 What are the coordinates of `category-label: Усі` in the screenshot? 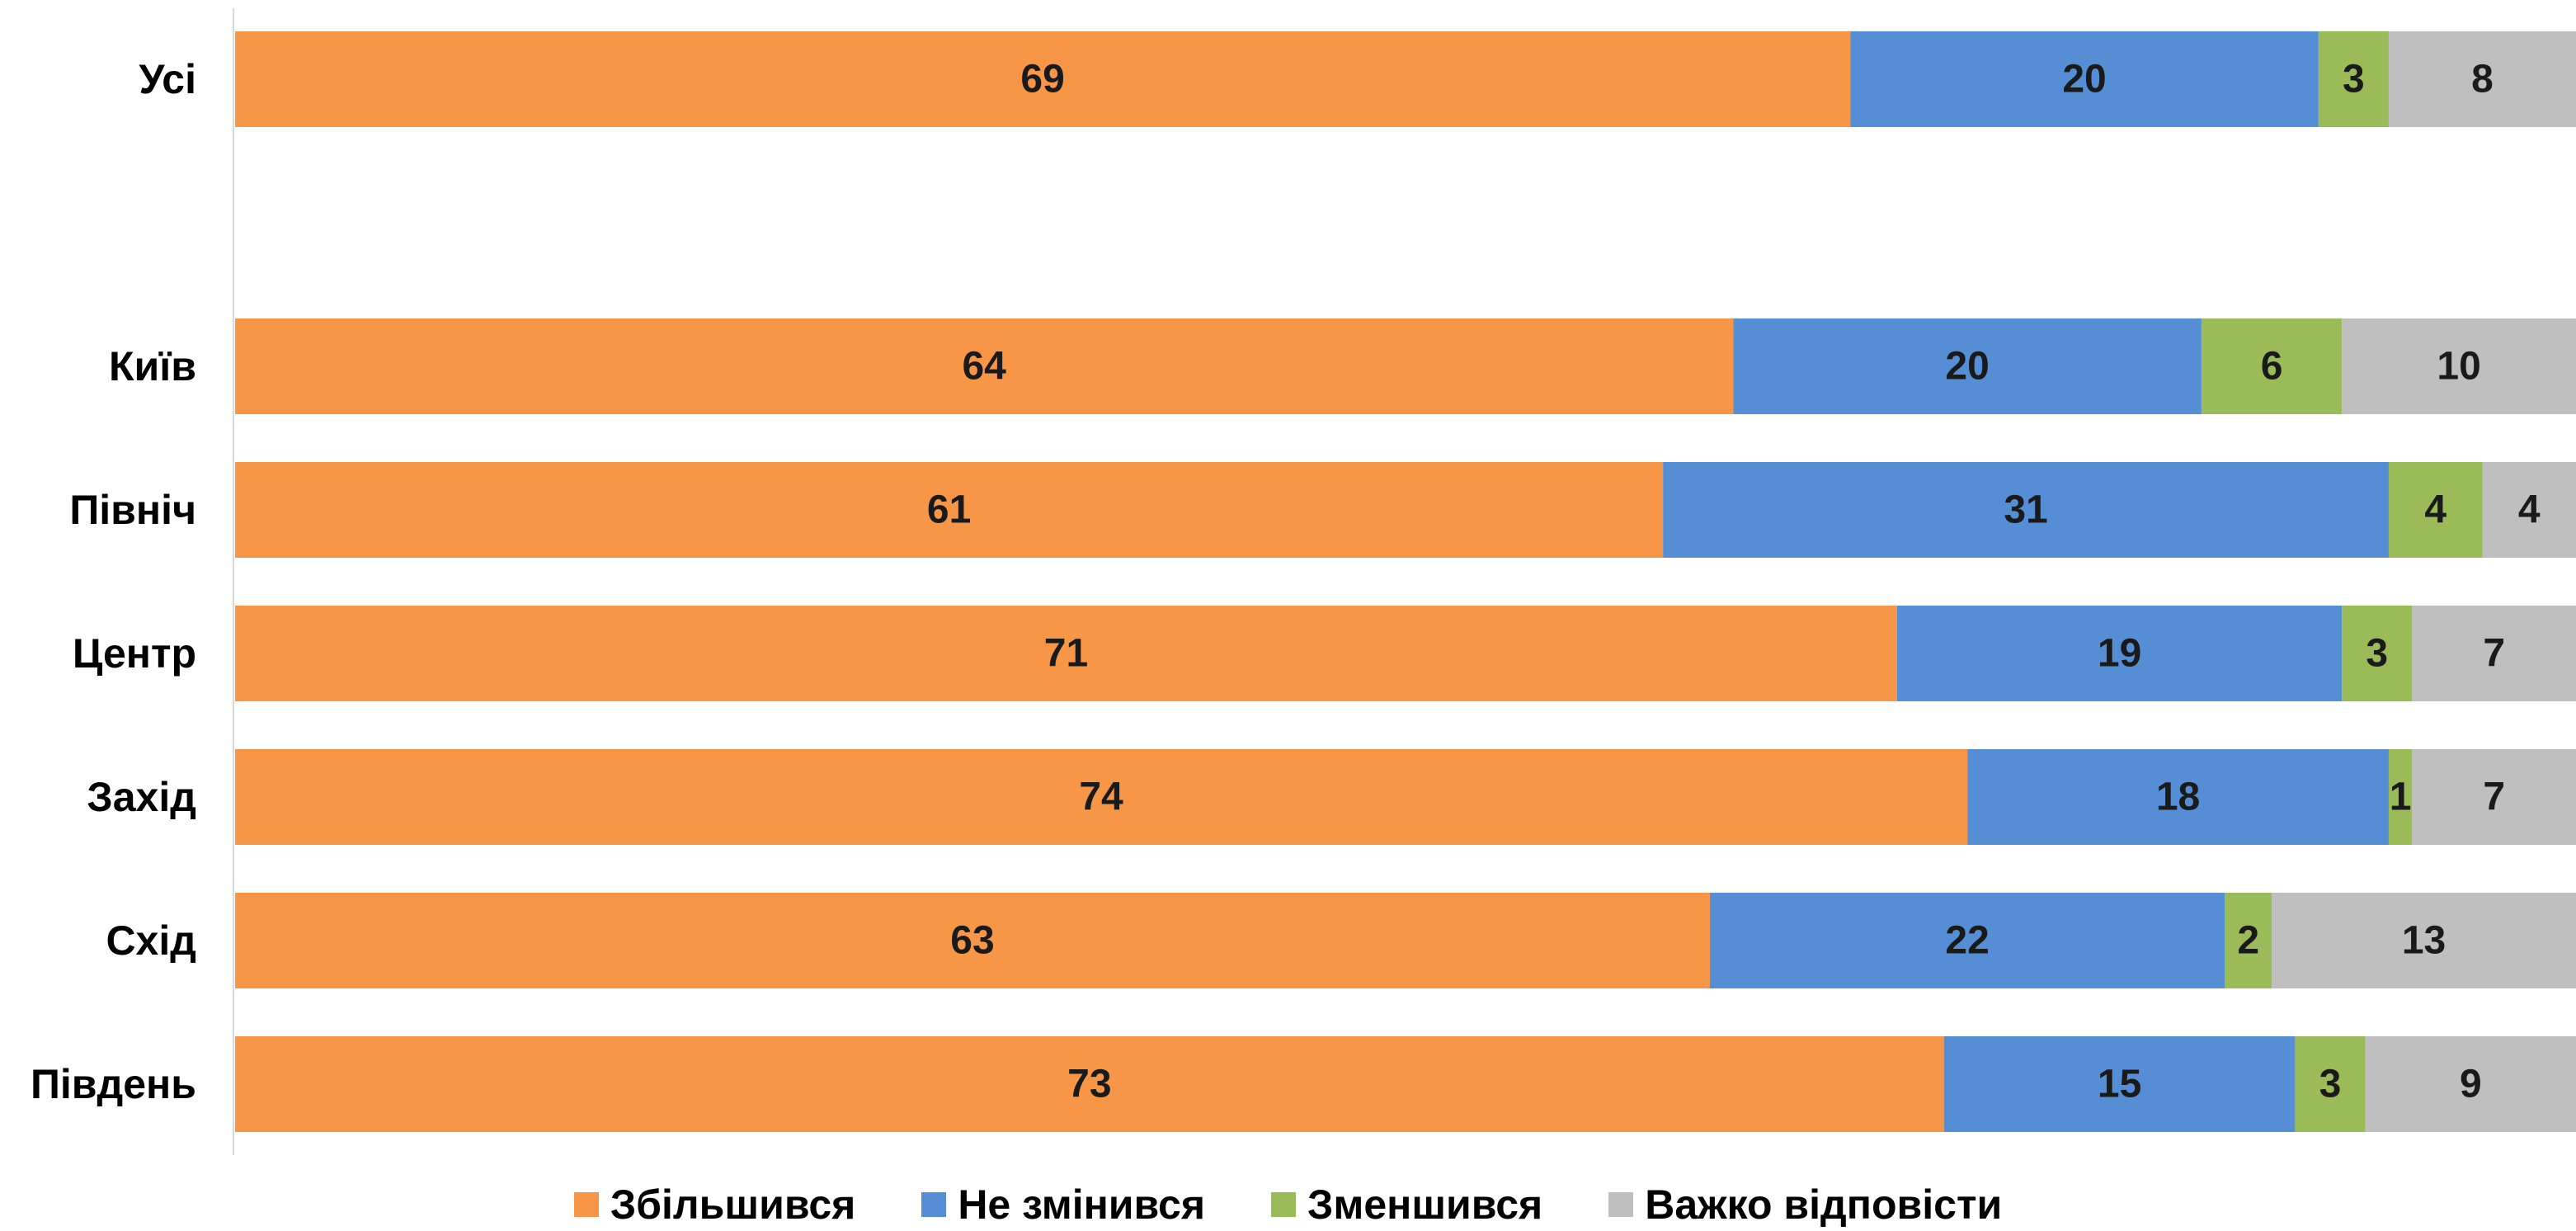 It's located at (167, 79).